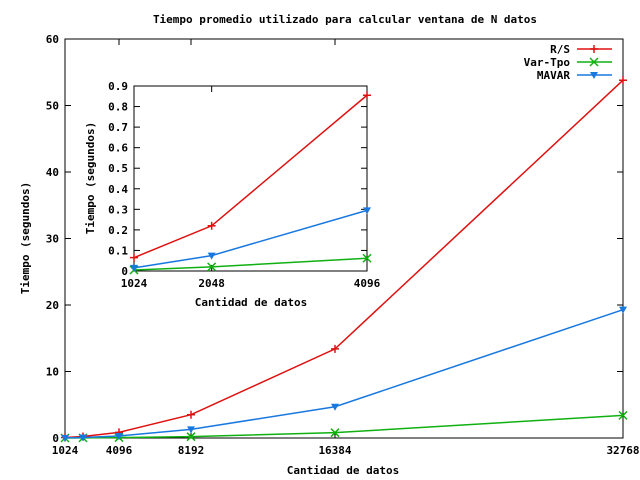  What do you see at coordinates (118, 230) in the screenshot?
I see `inset-y-tick-label: 0.2` at bounding box center [118, 230].